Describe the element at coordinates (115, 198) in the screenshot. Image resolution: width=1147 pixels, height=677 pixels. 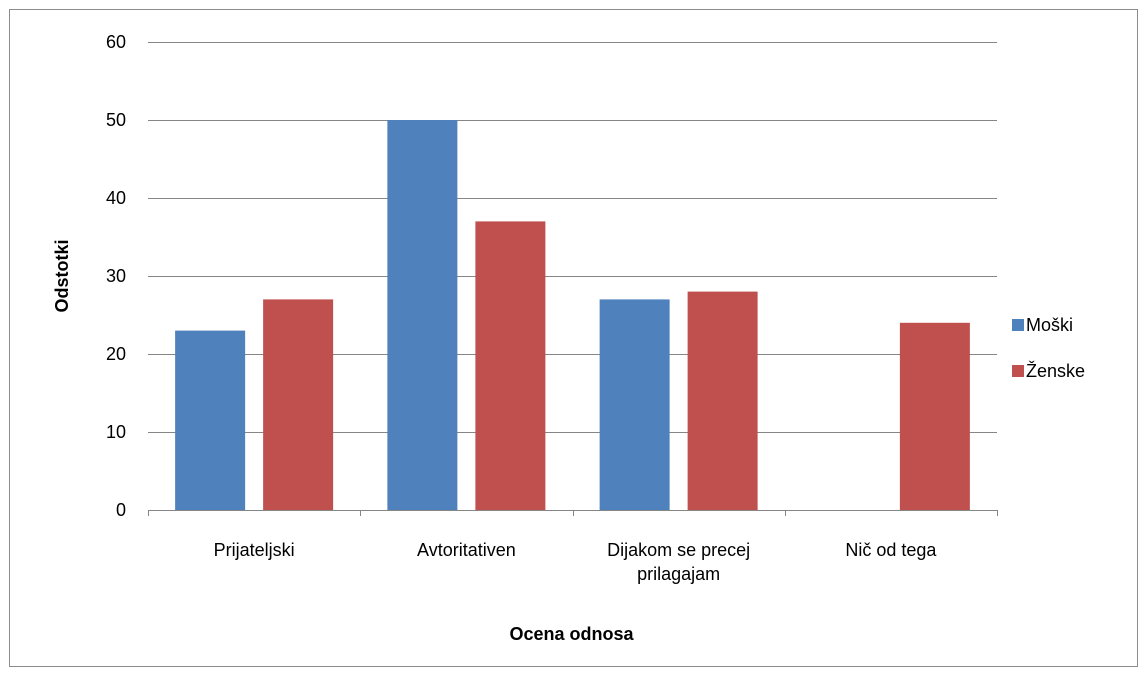
I see `y-tick-label: 40` at that location.